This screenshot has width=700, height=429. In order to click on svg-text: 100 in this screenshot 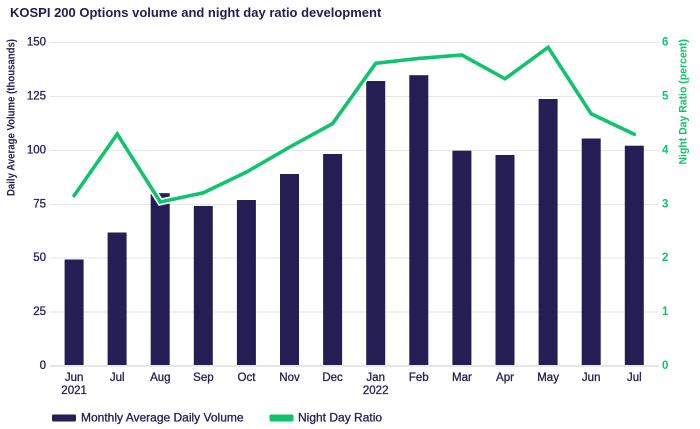, I will do `click(36, 151)`.